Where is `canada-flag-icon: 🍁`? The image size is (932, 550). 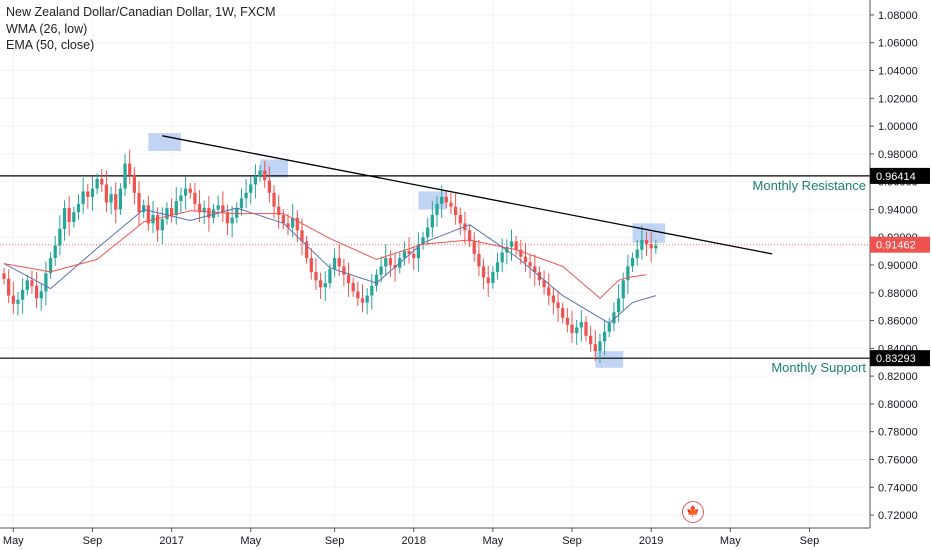
canada-flag-icon: 🍁 is located at coordinates (693, 512).